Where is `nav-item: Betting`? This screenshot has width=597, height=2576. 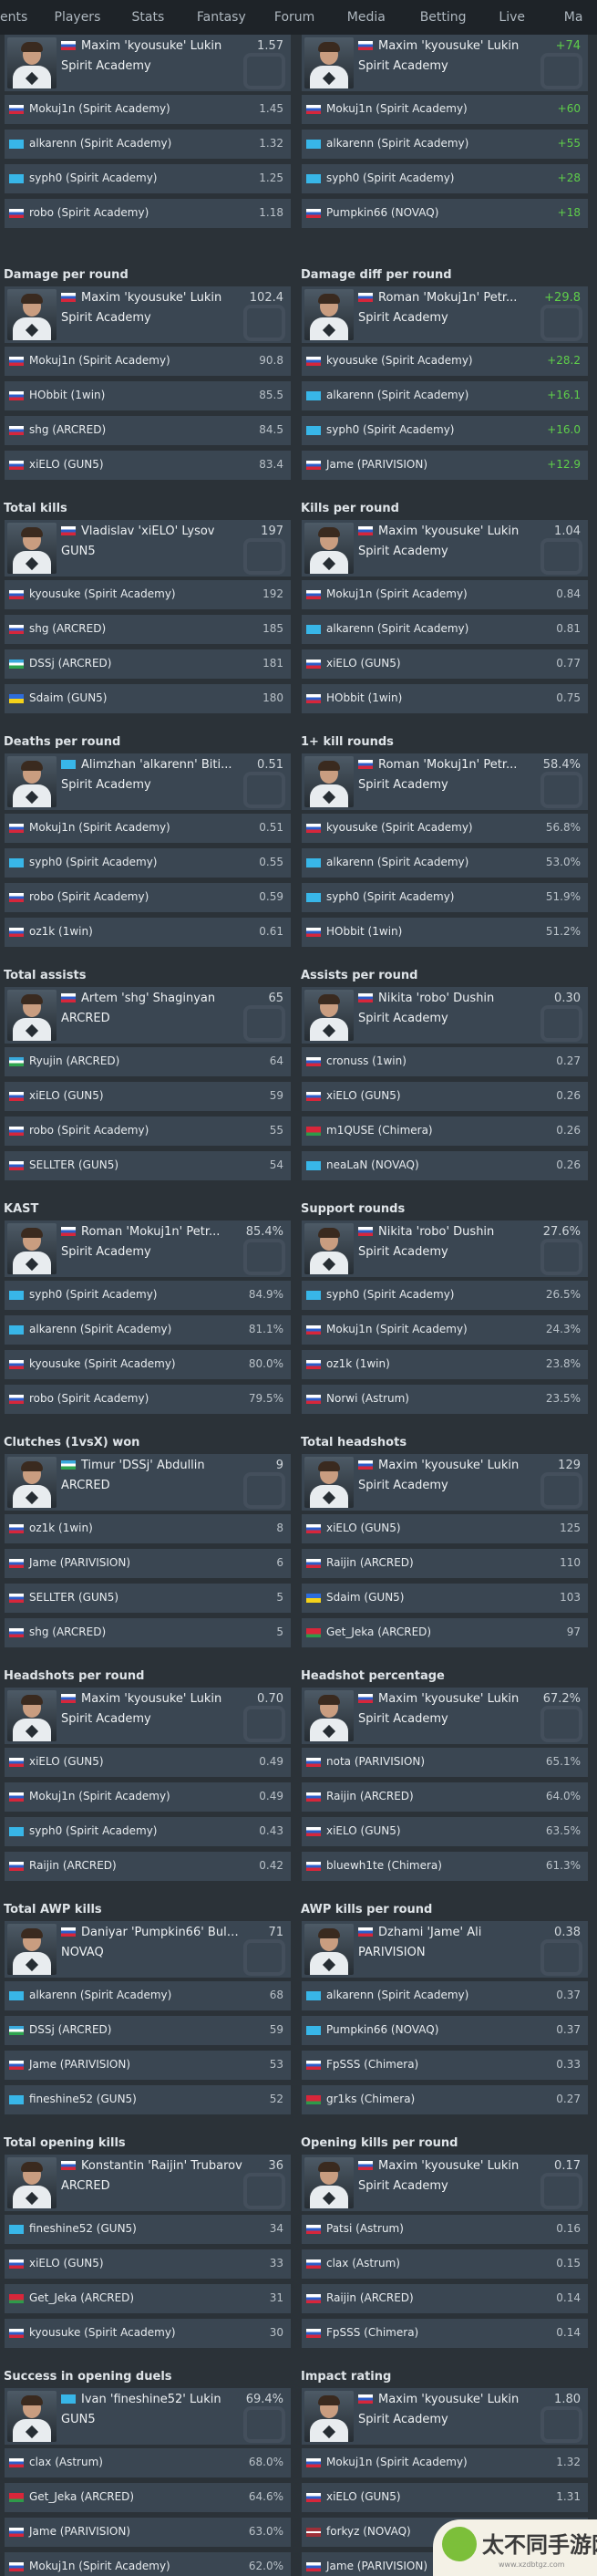 nav-item: Betting is located at coordinates (443, 17).